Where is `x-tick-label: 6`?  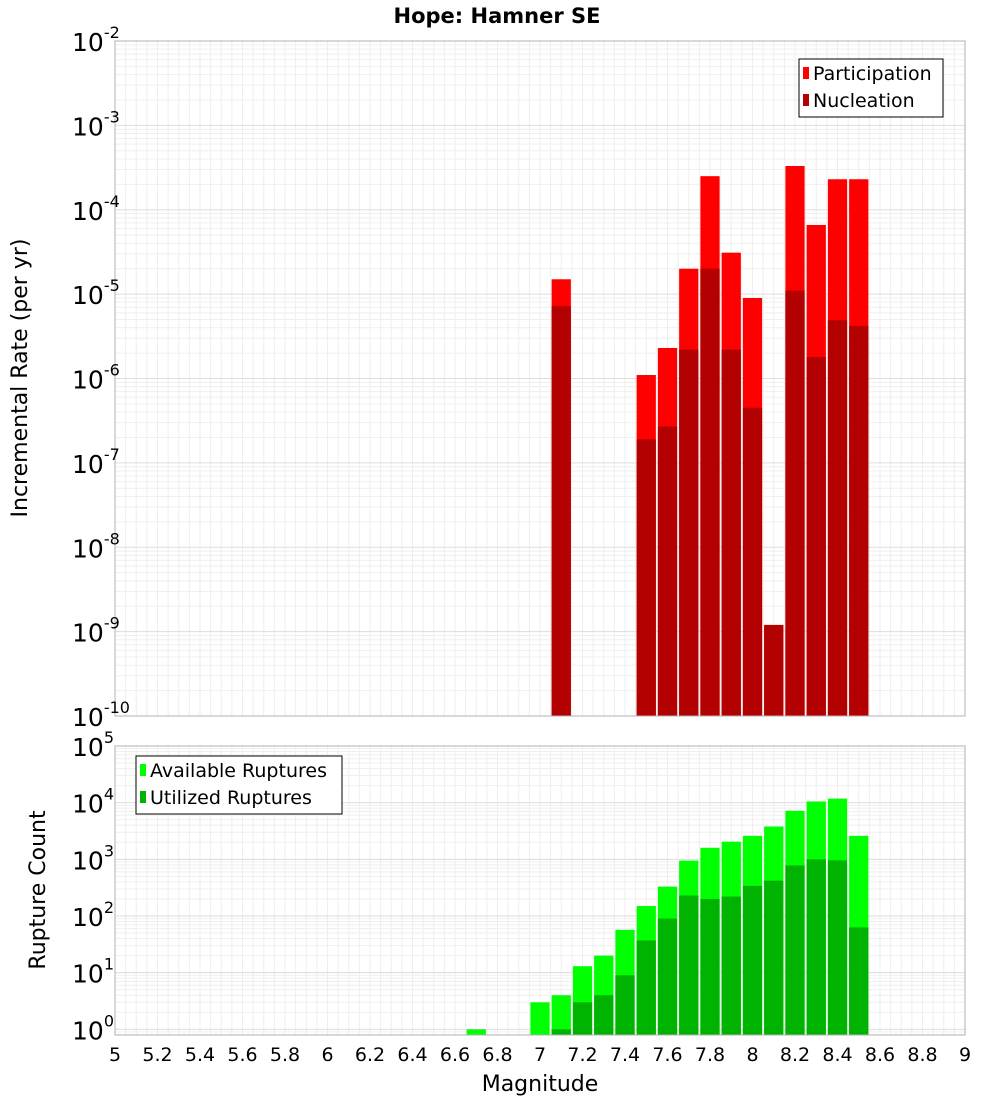
x-tick-label: 6 is located at coordinates (327, 1055).